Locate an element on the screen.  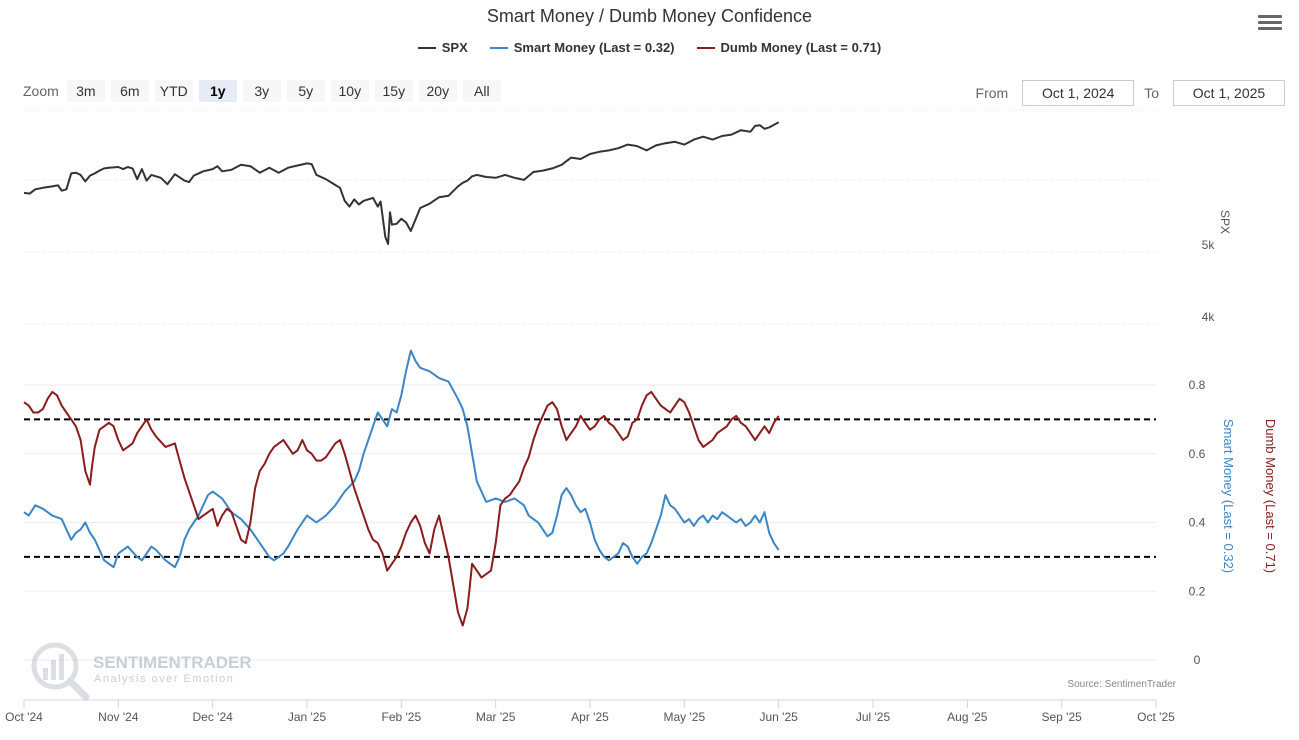
legend-item-dumb-money: Dumb Money (Last = 0.71) is located at coordinates (789, 47).